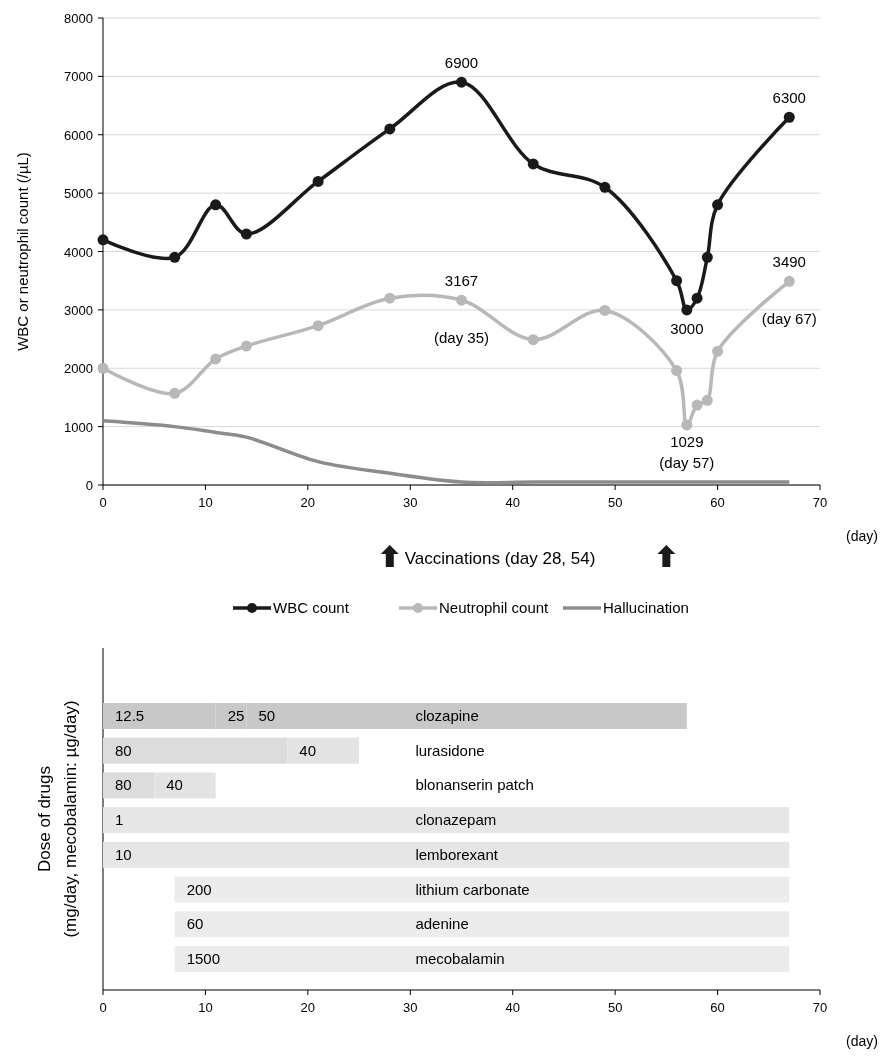  What do you see at coordinates (130, 715) in the screenshot?
I see `annotation: 12.5` at bounding box center [130, 715].